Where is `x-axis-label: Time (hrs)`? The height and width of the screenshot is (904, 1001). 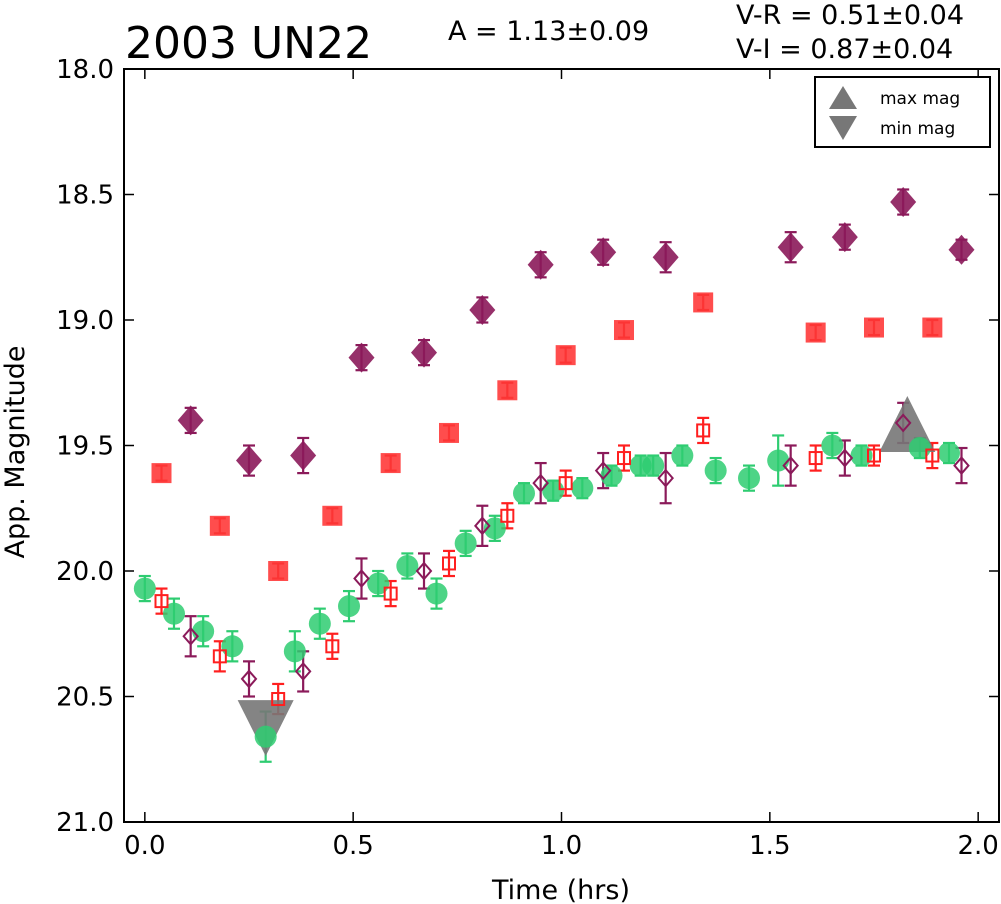
x-axis-label: Time (hrs) is located at coordinates (560, 889).